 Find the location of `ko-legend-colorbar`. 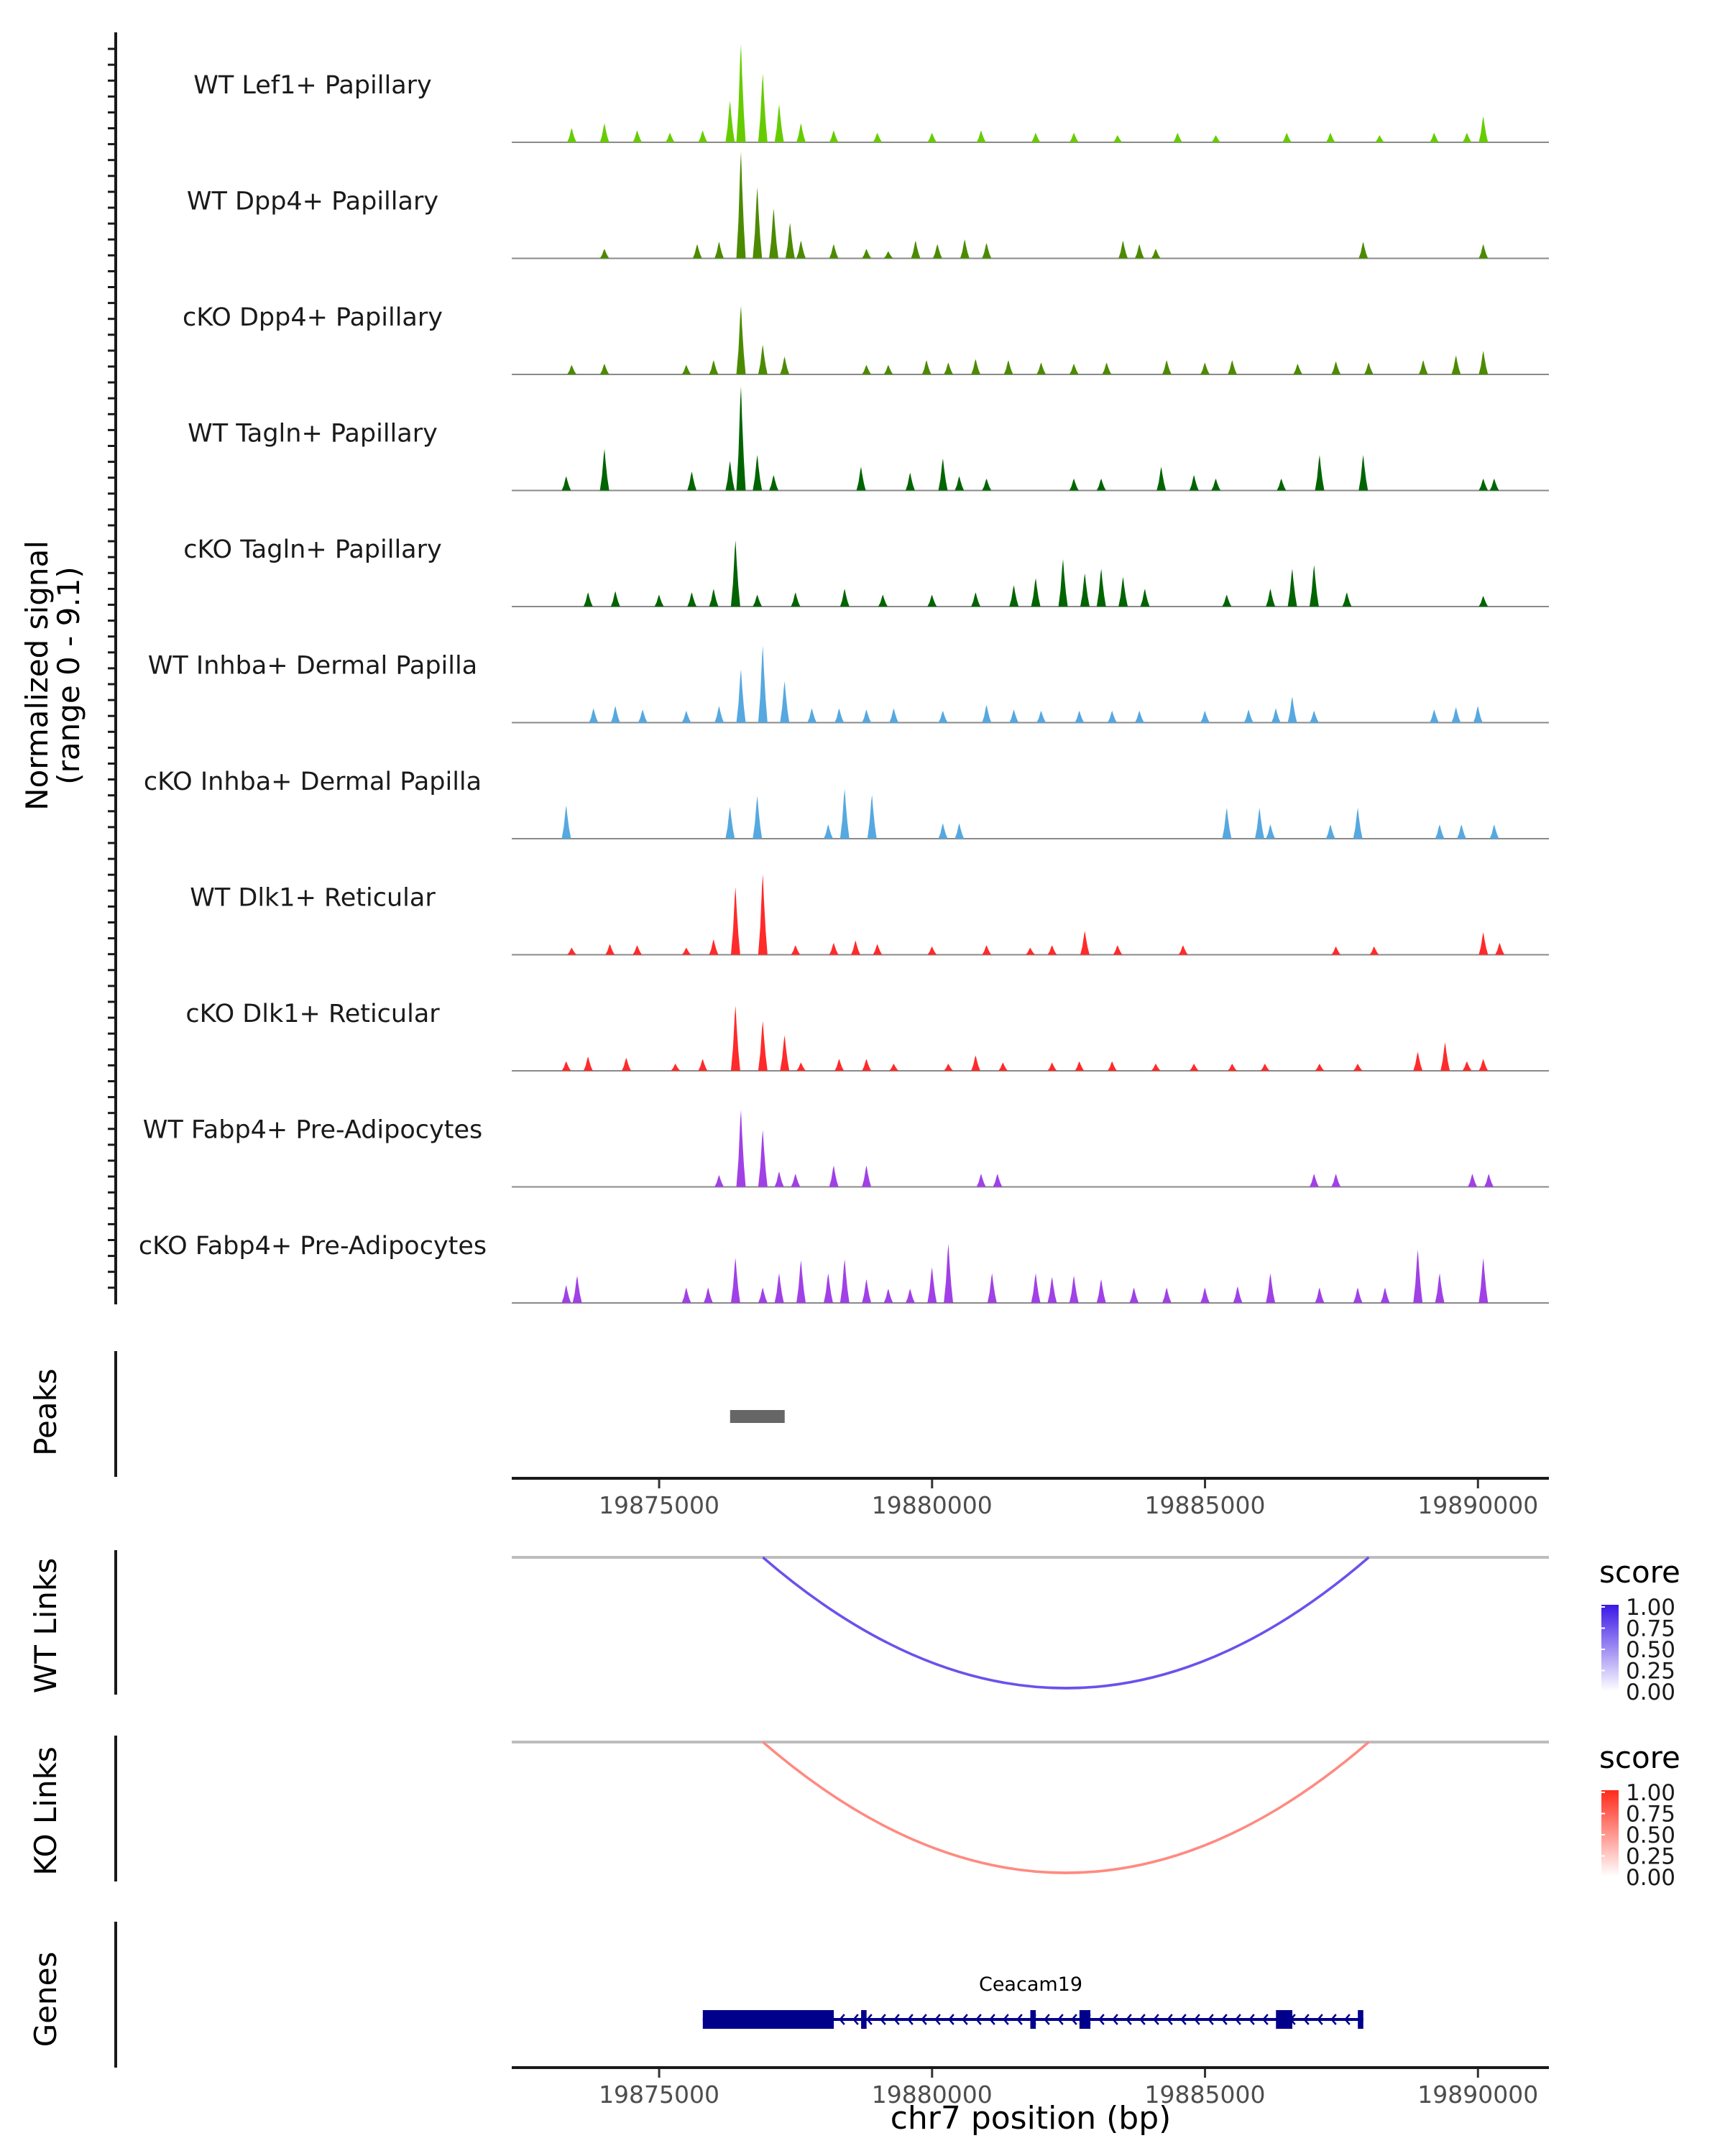

ko-legend-colorbar is located at coordinates (1610, 1833).